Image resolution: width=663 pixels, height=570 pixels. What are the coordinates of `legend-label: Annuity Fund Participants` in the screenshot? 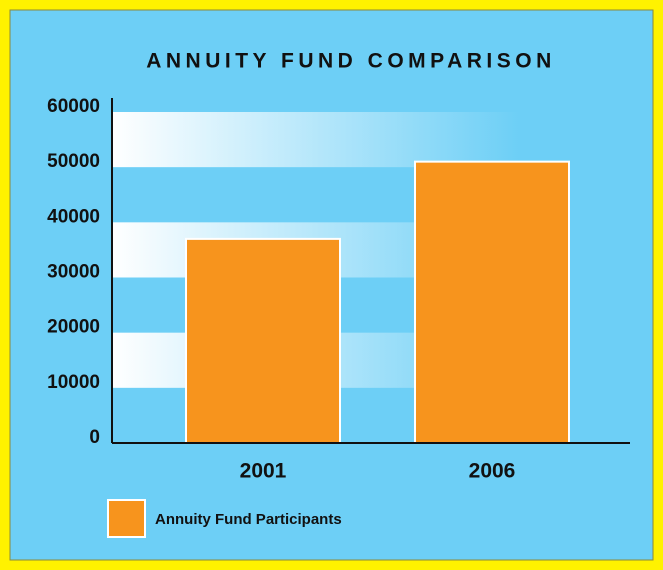 It's located at (248, 519).